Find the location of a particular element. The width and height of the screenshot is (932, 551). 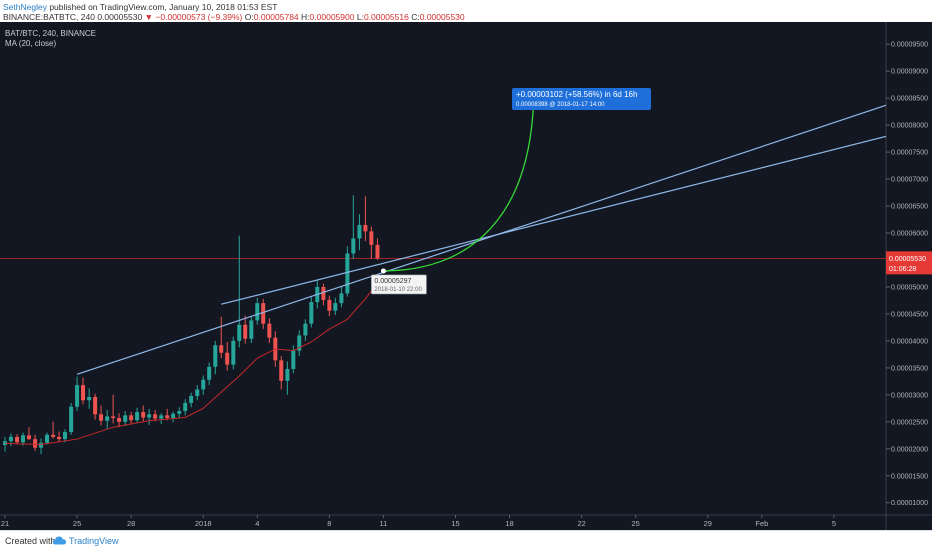

last-price-tag: 0.00005530 is located at coordinates (907, 259).